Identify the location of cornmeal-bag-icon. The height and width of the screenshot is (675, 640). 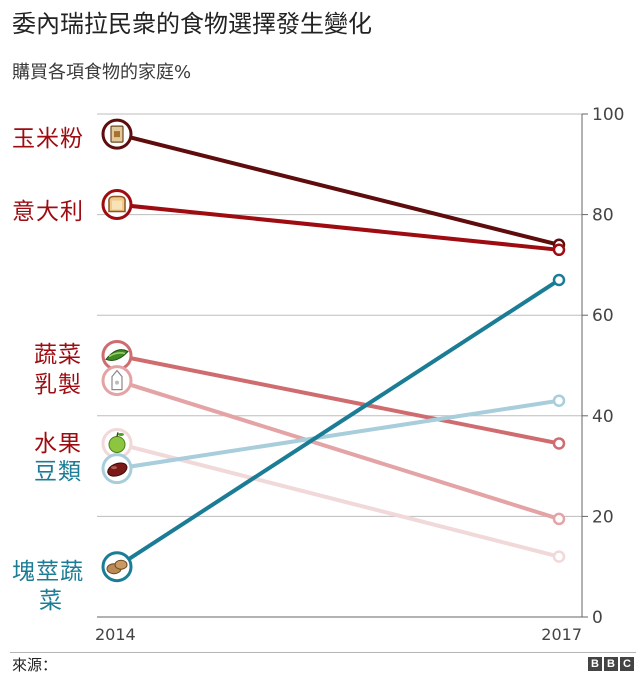
(117, 134).